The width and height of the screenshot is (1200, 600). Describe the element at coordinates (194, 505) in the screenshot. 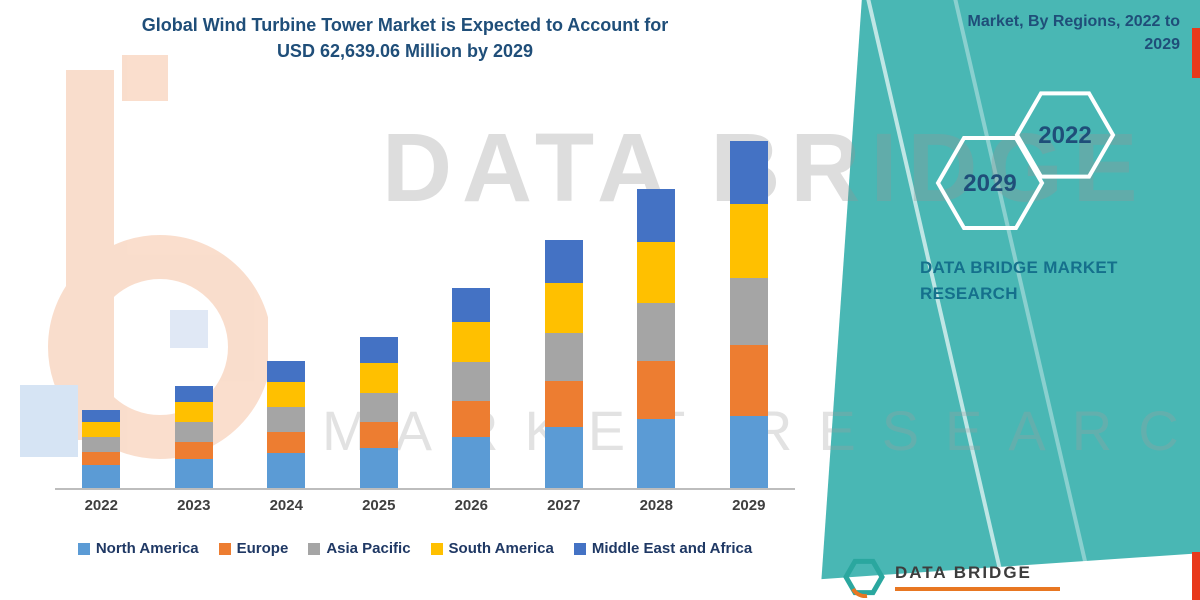

I see `x-axis-label: 2023` at that location.